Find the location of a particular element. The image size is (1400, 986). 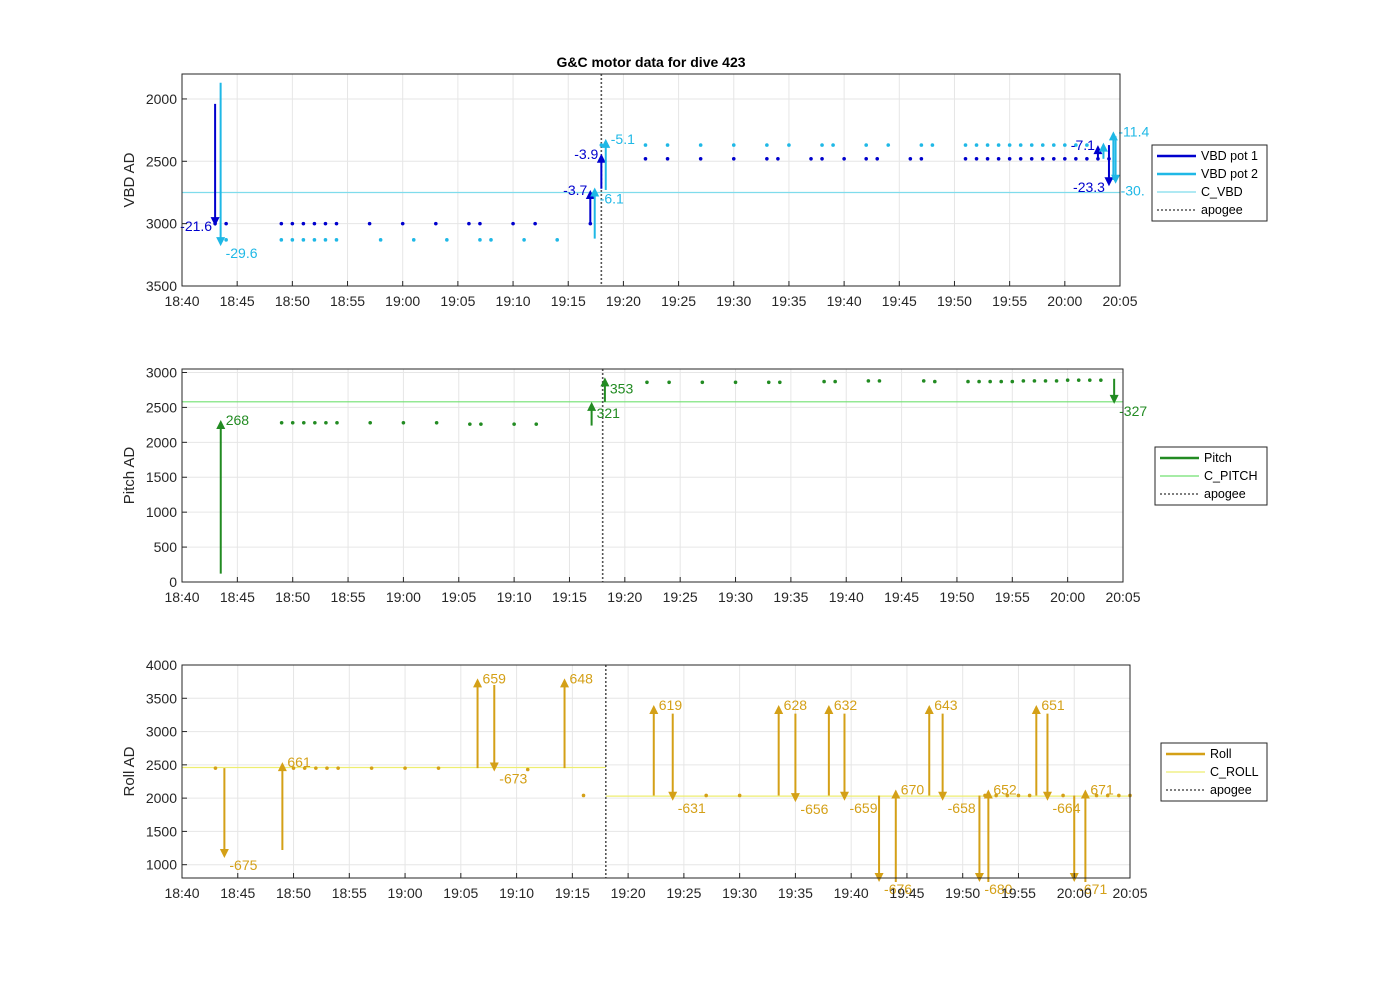

x-tick-label: 18:45 is located at coordinates (237, 301).